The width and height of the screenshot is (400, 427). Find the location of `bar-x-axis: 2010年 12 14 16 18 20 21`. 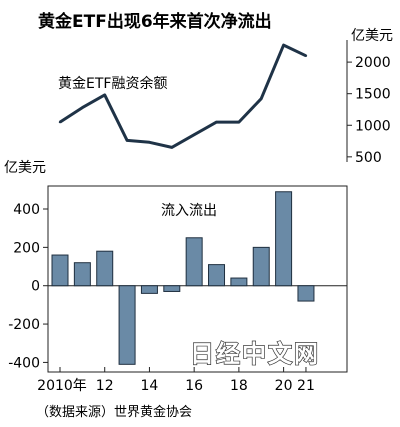

bar-x-axis: 2010年 12 14 16 18 20 21 is located at coordinates (176, 380).